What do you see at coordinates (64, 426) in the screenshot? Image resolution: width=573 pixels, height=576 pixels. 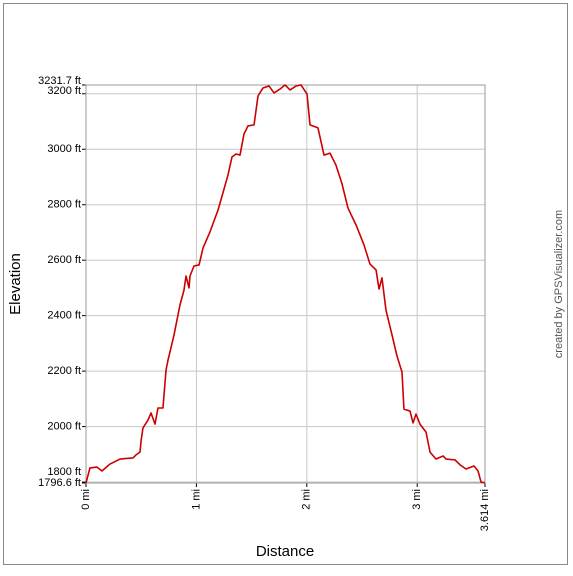 I see `y-tick-label: 2000 ft` at bounding box center [64, 426].